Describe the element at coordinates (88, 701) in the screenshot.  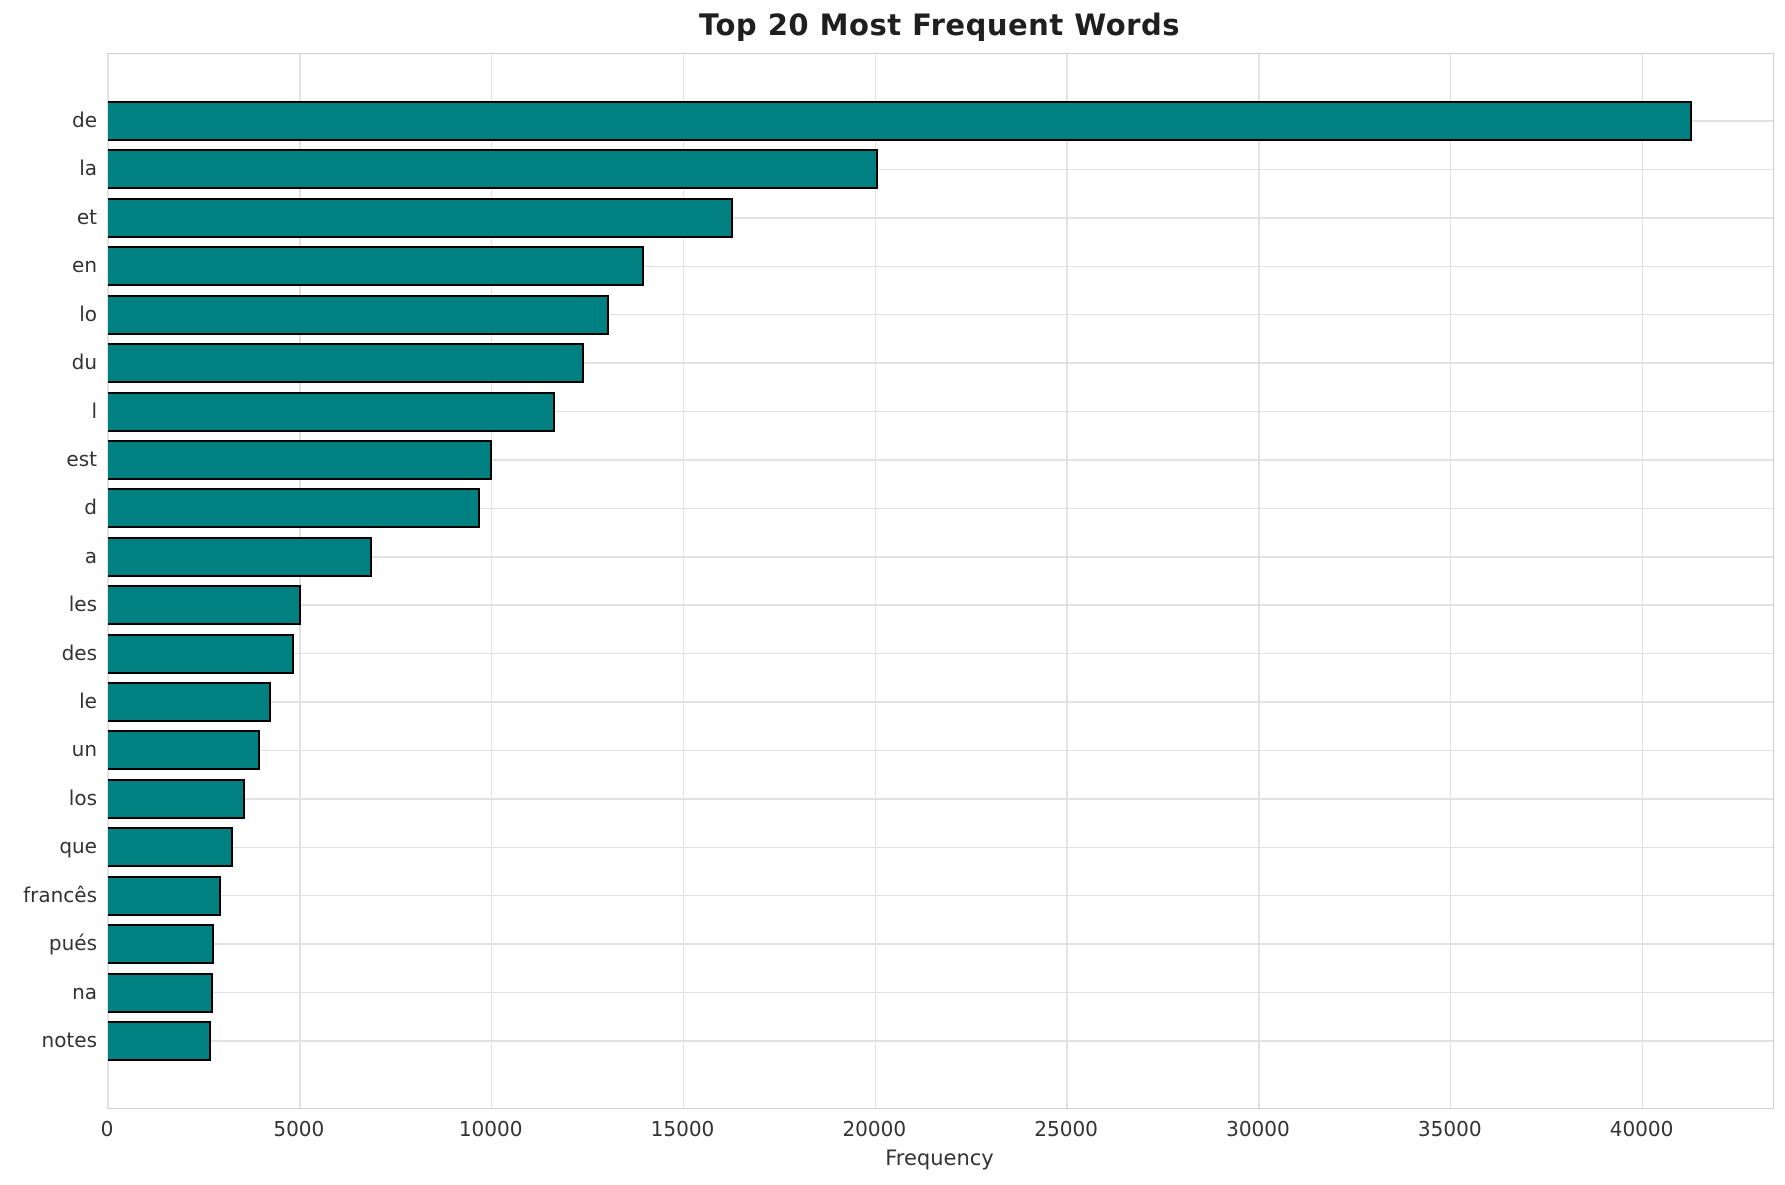
I see `y-tick-label: le` at that location.